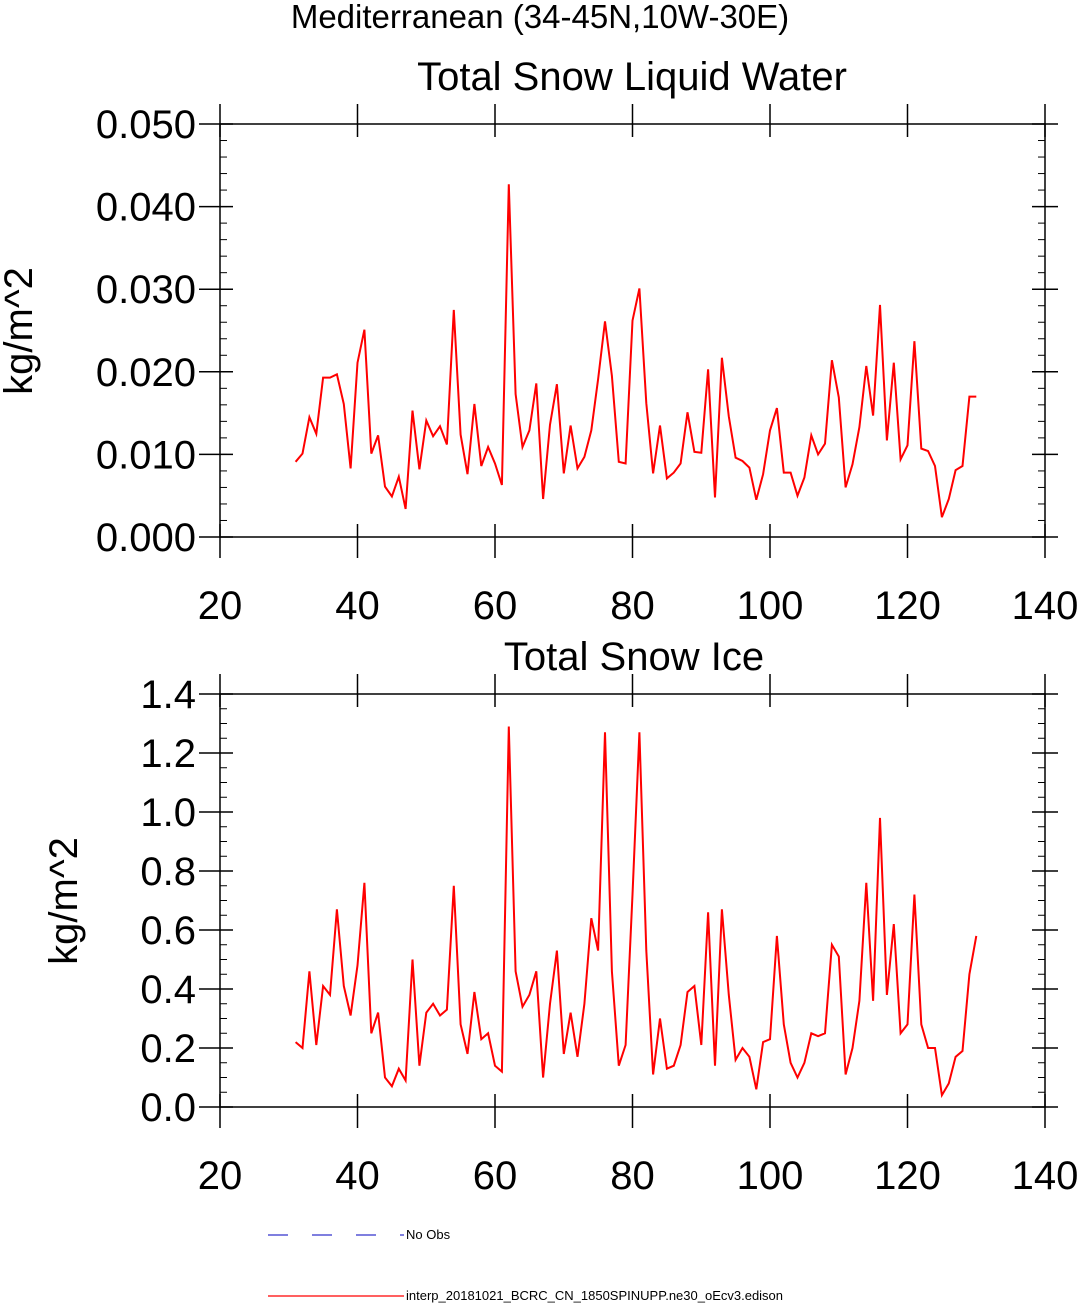 This screenshot has height=1304, width=1078. I want to click on y-tick-label: 0.050, so click(146, 125).